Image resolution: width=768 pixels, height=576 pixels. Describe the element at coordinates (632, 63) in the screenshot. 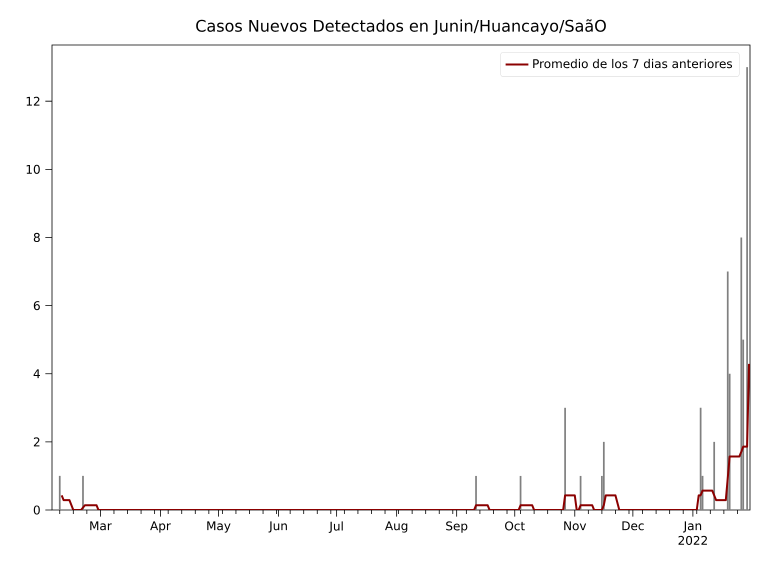

I see `legend-label: Promedio de los 7 dias anteriores` at that location.